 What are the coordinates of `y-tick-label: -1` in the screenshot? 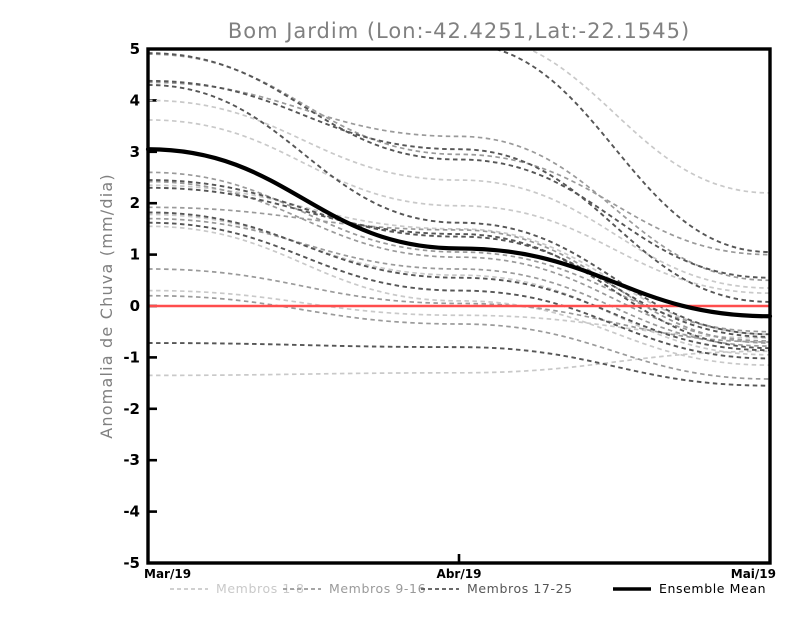 It's located at (131, 357).